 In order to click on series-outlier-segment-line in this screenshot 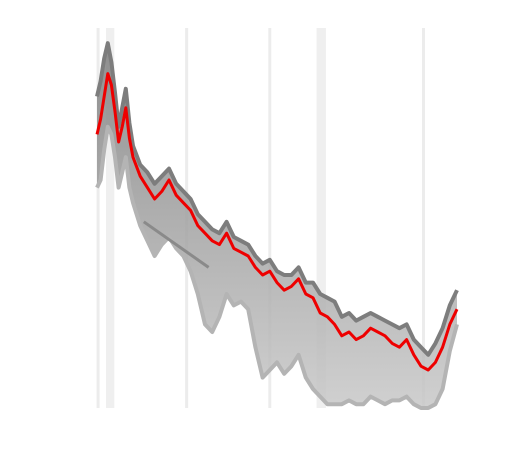, I will do `click(176, 244)`.